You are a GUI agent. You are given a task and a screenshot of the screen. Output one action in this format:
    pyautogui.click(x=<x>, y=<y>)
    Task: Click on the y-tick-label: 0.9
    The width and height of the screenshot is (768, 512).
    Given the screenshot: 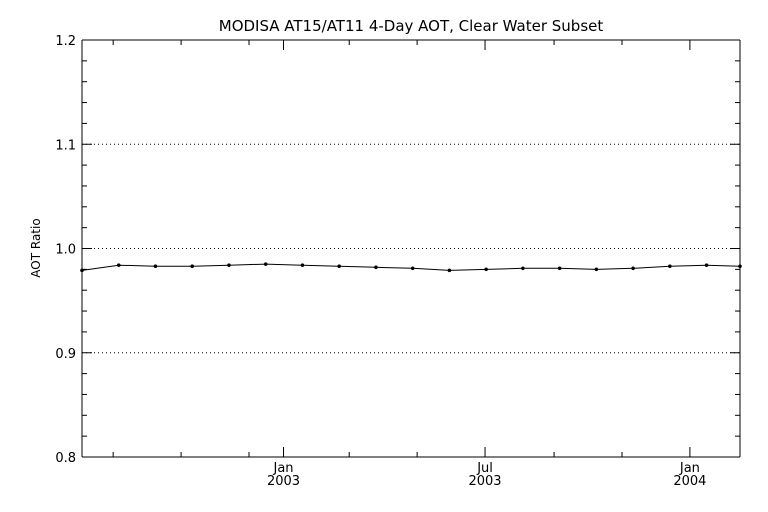 What is the action you would take?
    pyautogui.click(x=65, y=354)
    